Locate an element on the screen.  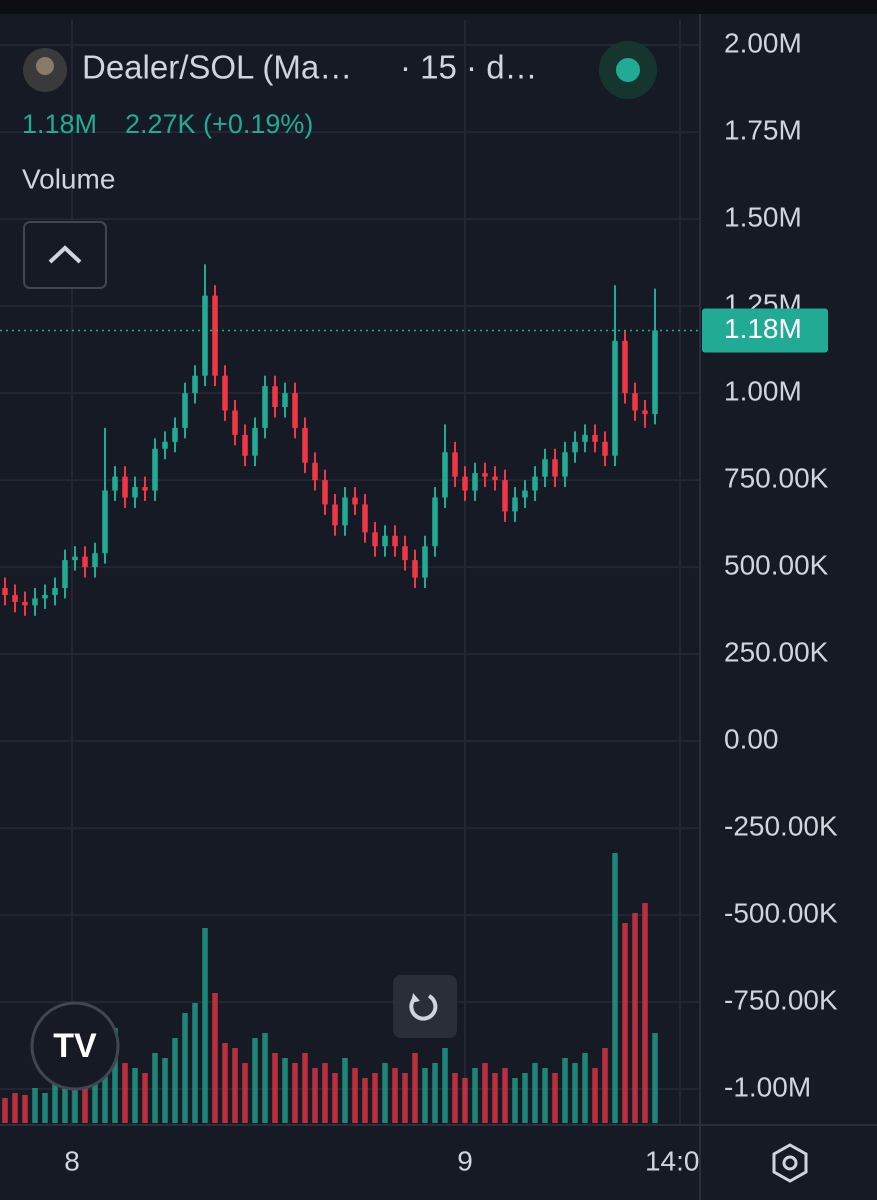
logo-button is located at coordinates (75, 1046).